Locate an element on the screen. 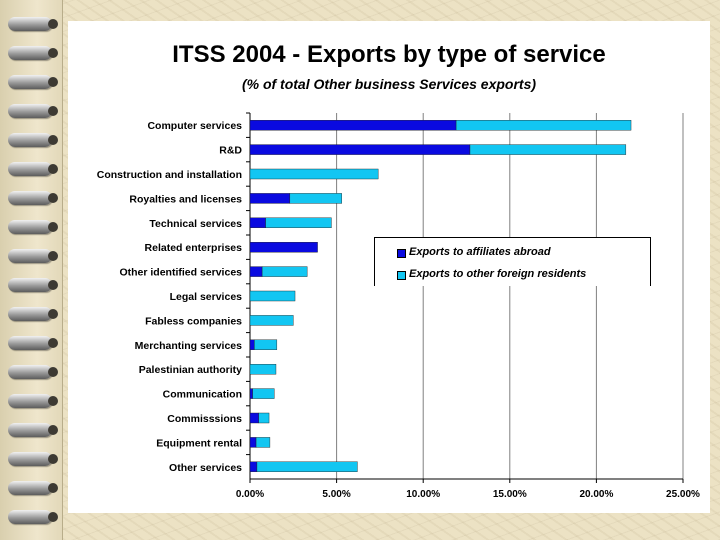 This screenshot has height=540, width=720. category-label: Legal services is located at coordinates (206, 297).